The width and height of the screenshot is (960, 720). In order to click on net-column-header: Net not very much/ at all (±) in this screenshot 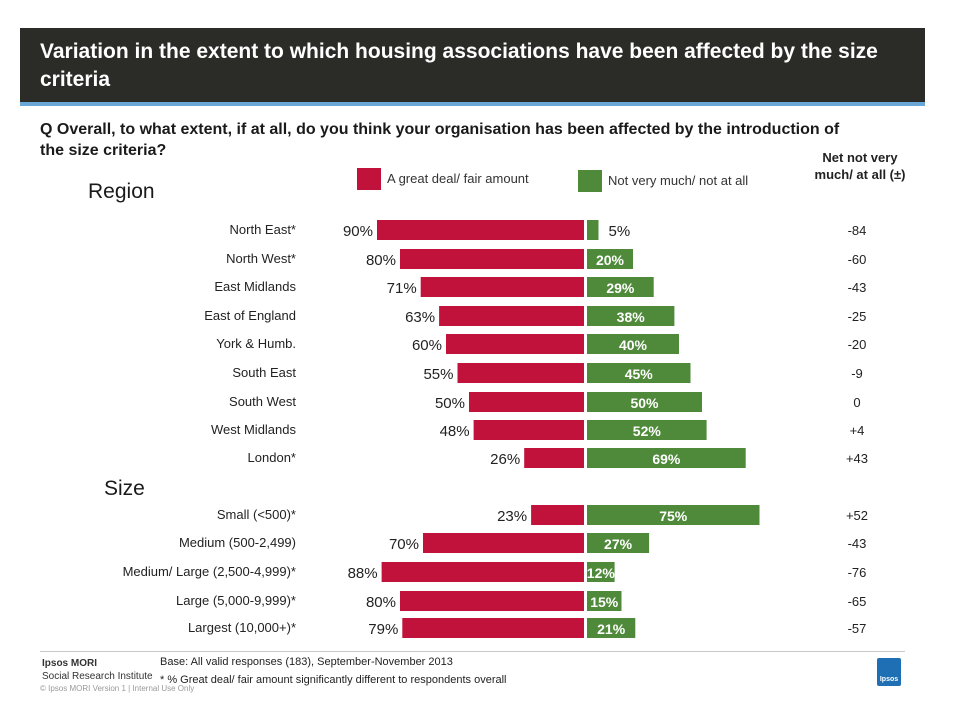, I will do `click(860, 166)`.